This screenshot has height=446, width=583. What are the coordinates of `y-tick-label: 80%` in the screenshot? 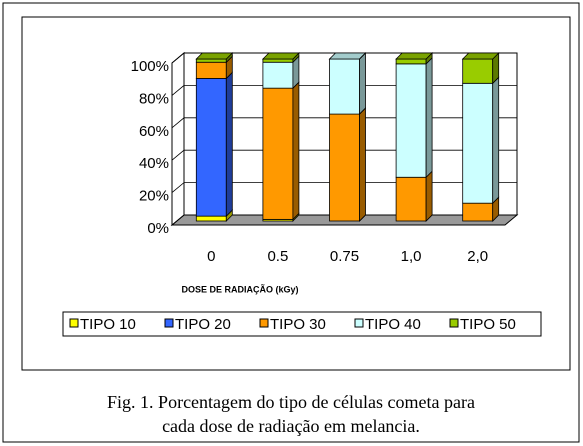 It's located at (154, 98).